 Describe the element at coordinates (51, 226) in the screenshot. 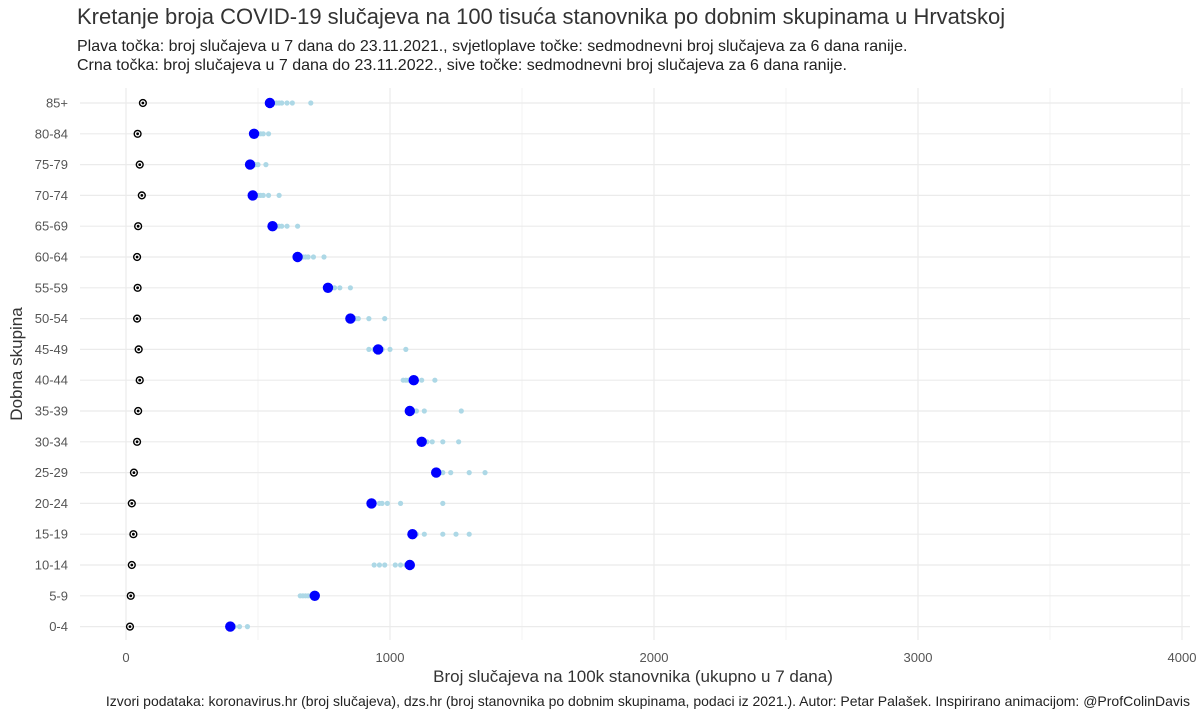

I see `y-tick-label: 65-69` at that location.